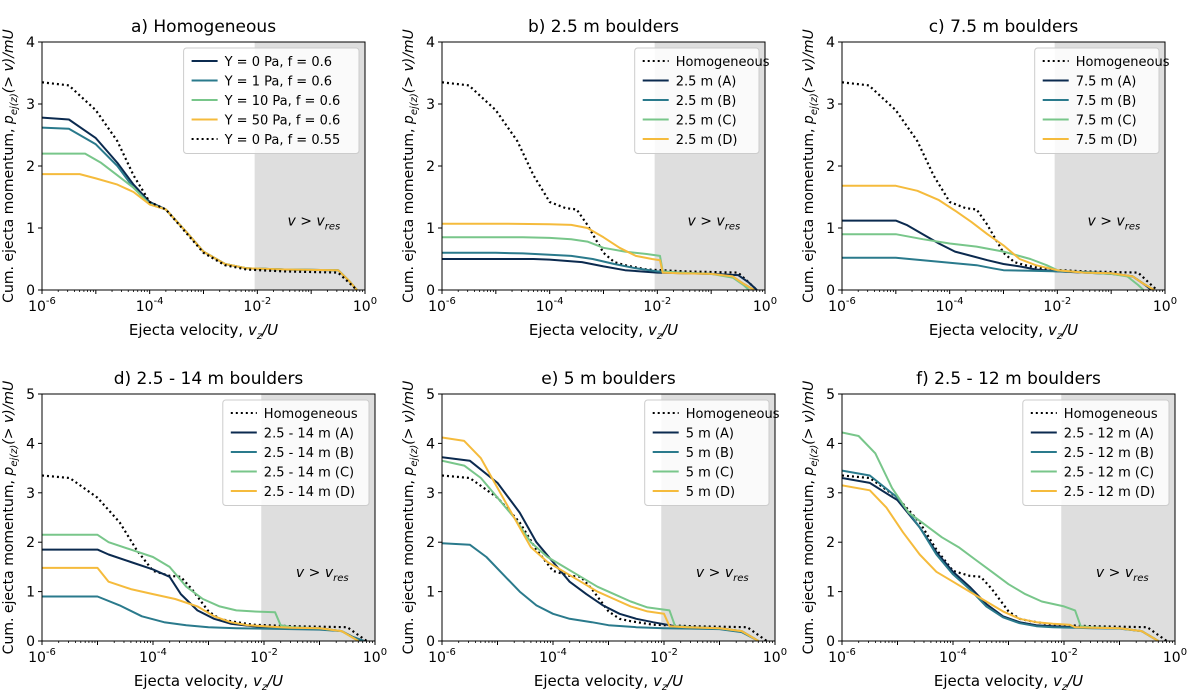 This screenshot has width=1200, height=697. What do you see at coordinates (209, 379) in the screenshot?
I see `chart-title: d) 2.5 - 14 m boulders` at bounding box center [209, 379].